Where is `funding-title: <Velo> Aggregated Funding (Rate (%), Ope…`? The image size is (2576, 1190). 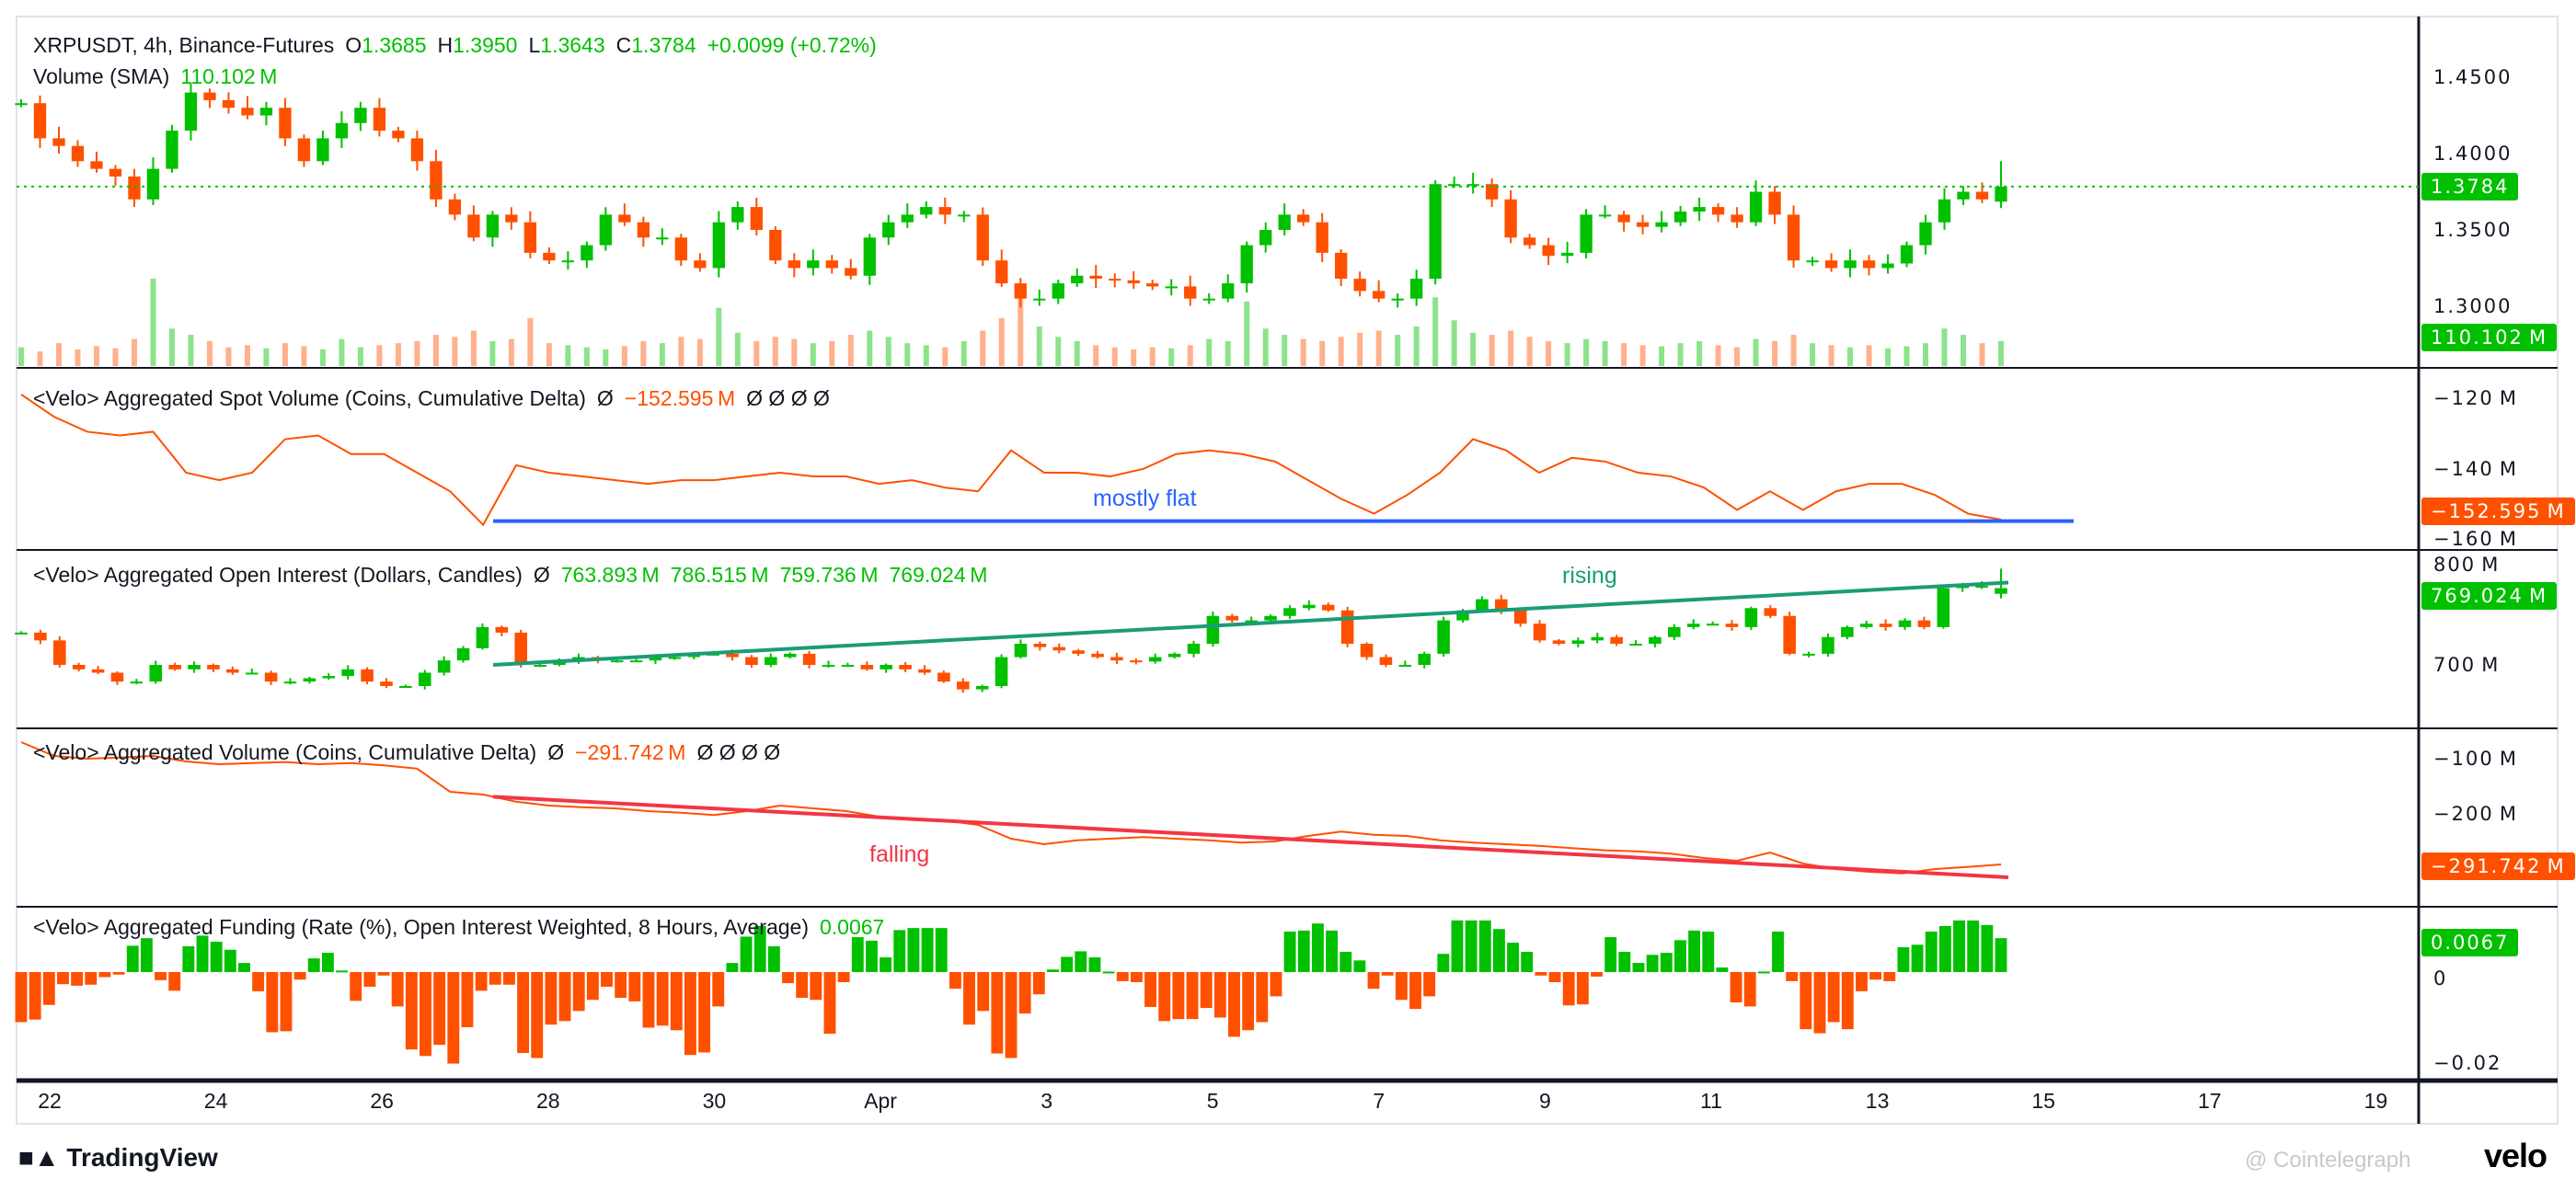 funding-title: <Velo> Aggregated Funding (Rate (%), Ope… is located at coordinates (421, 927).